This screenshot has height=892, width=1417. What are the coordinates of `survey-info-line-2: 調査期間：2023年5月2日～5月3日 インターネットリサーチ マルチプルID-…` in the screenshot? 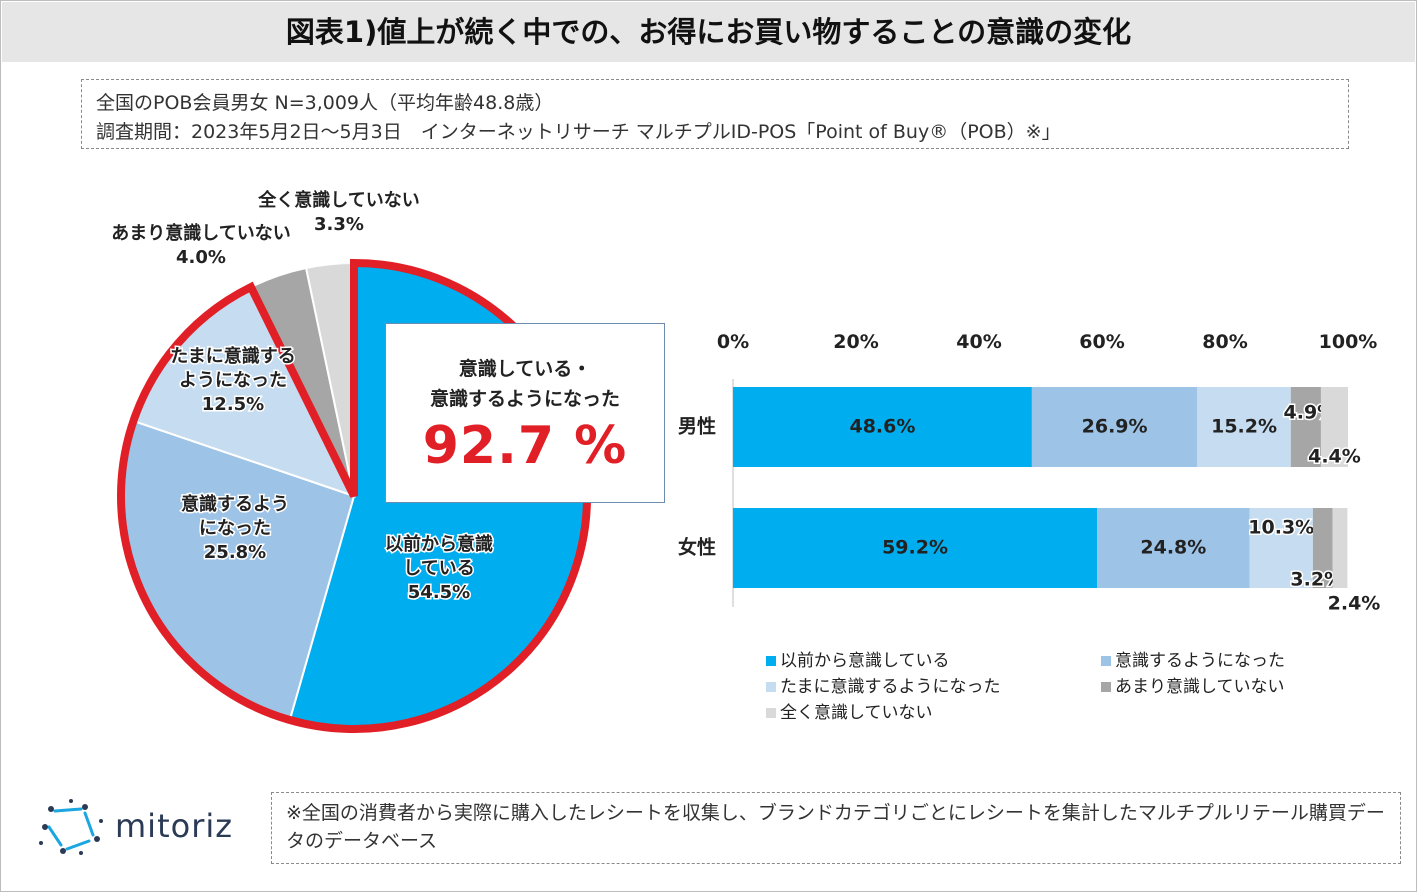 It's located at (578, 132).